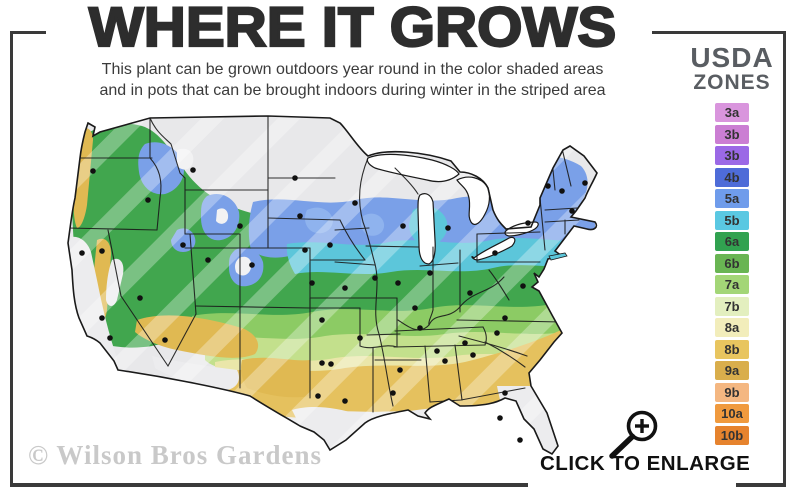 This screenshot has width=800, height=500. I want to click on click-to-enlarge-label: CLICK TO ENLARGE, so click(645, 463).